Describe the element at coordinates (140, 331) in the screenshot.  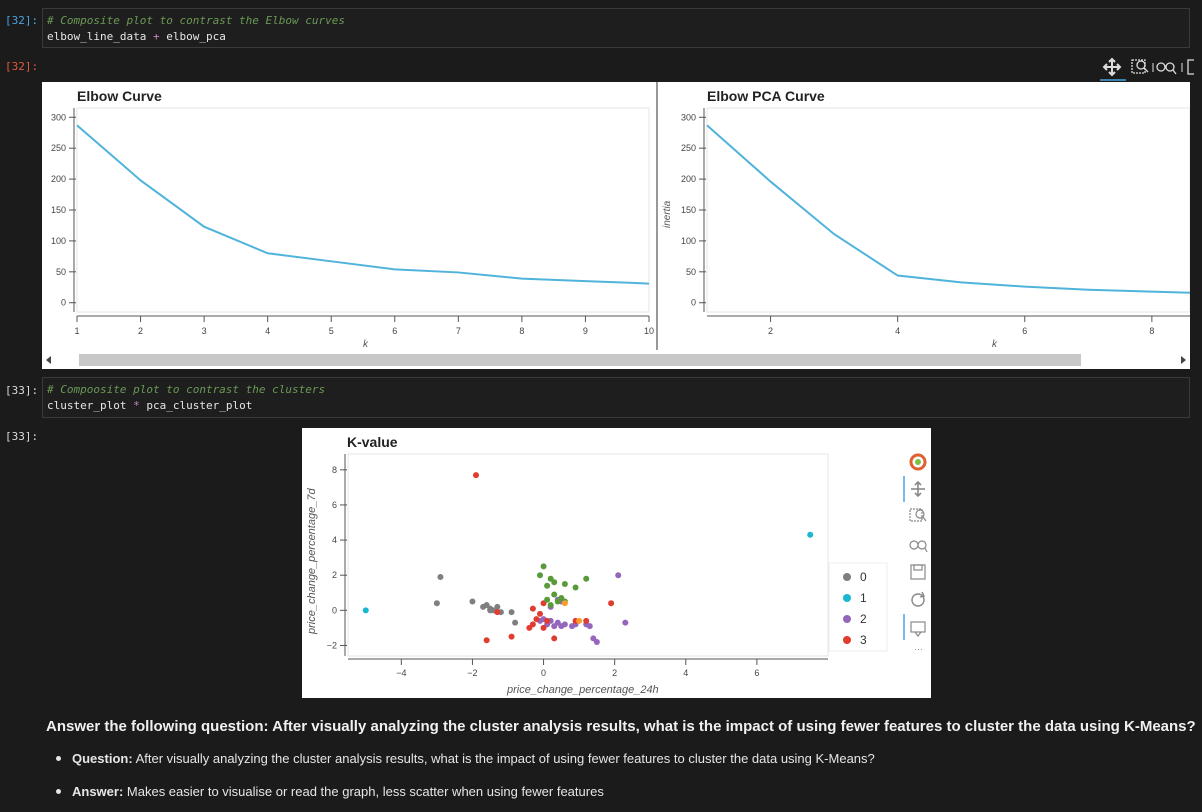
I see `elbow-xtick-label: 2` at that location.